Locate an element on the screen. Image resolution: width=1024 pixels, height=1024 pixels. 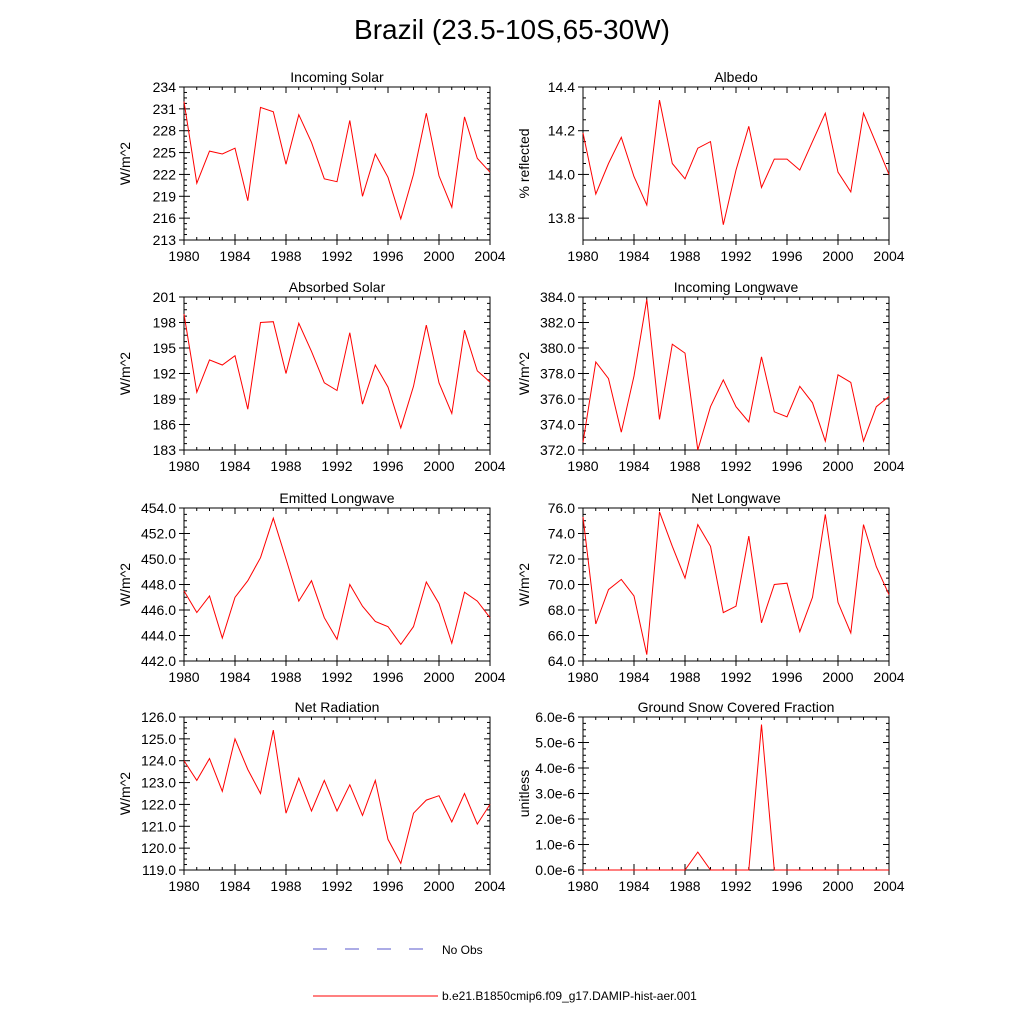
y-tick-label: 372.0 is located at coordinates (557, 450).